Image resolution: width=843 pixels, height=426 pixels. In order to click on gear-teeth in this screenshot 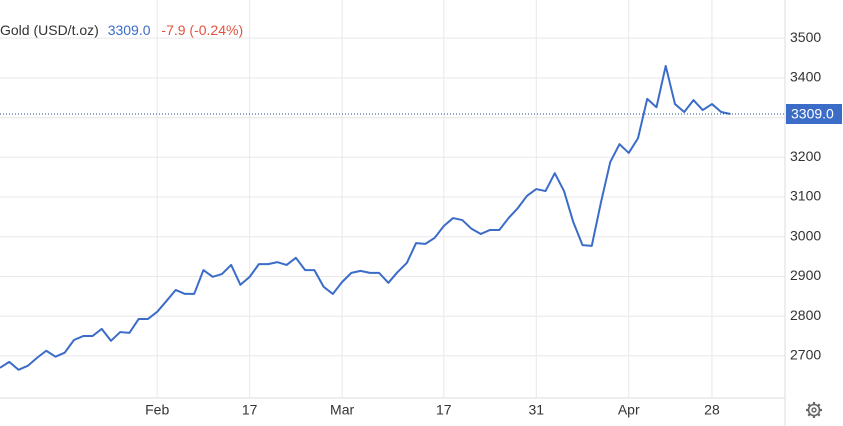, I will do `click(814, 410)`.